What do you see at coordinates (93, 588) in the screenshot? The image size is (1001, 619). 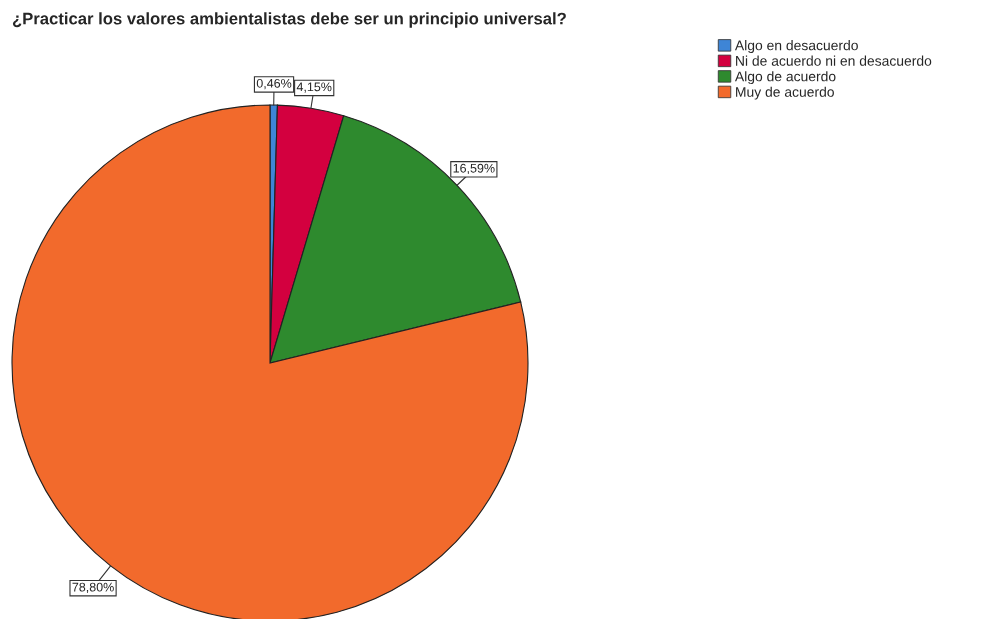 I see `data-label: 78,80%` at bounding box center [93, 588].